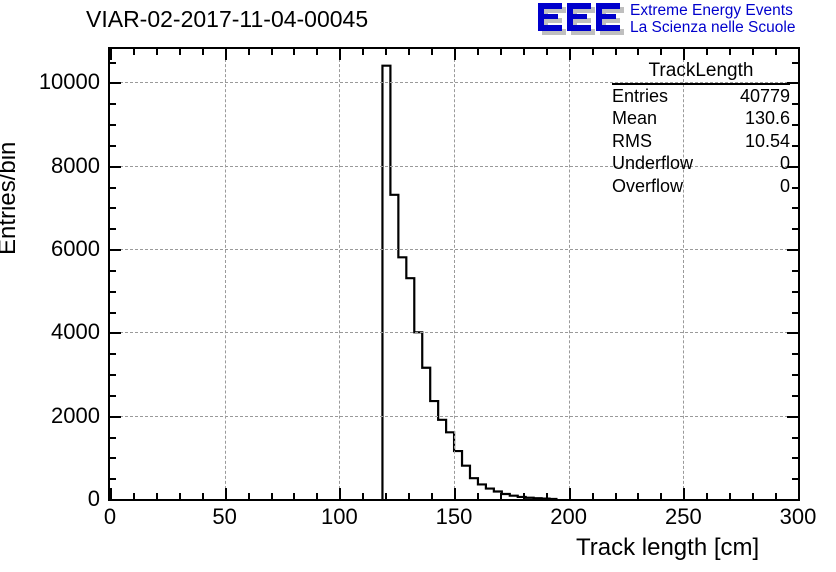 The image size is (836, 572). What do you see at coordinates (701, 141) in the screenshot?
I see `stats-row-rms: RMS 10.54` at bounding box center [701, 141].